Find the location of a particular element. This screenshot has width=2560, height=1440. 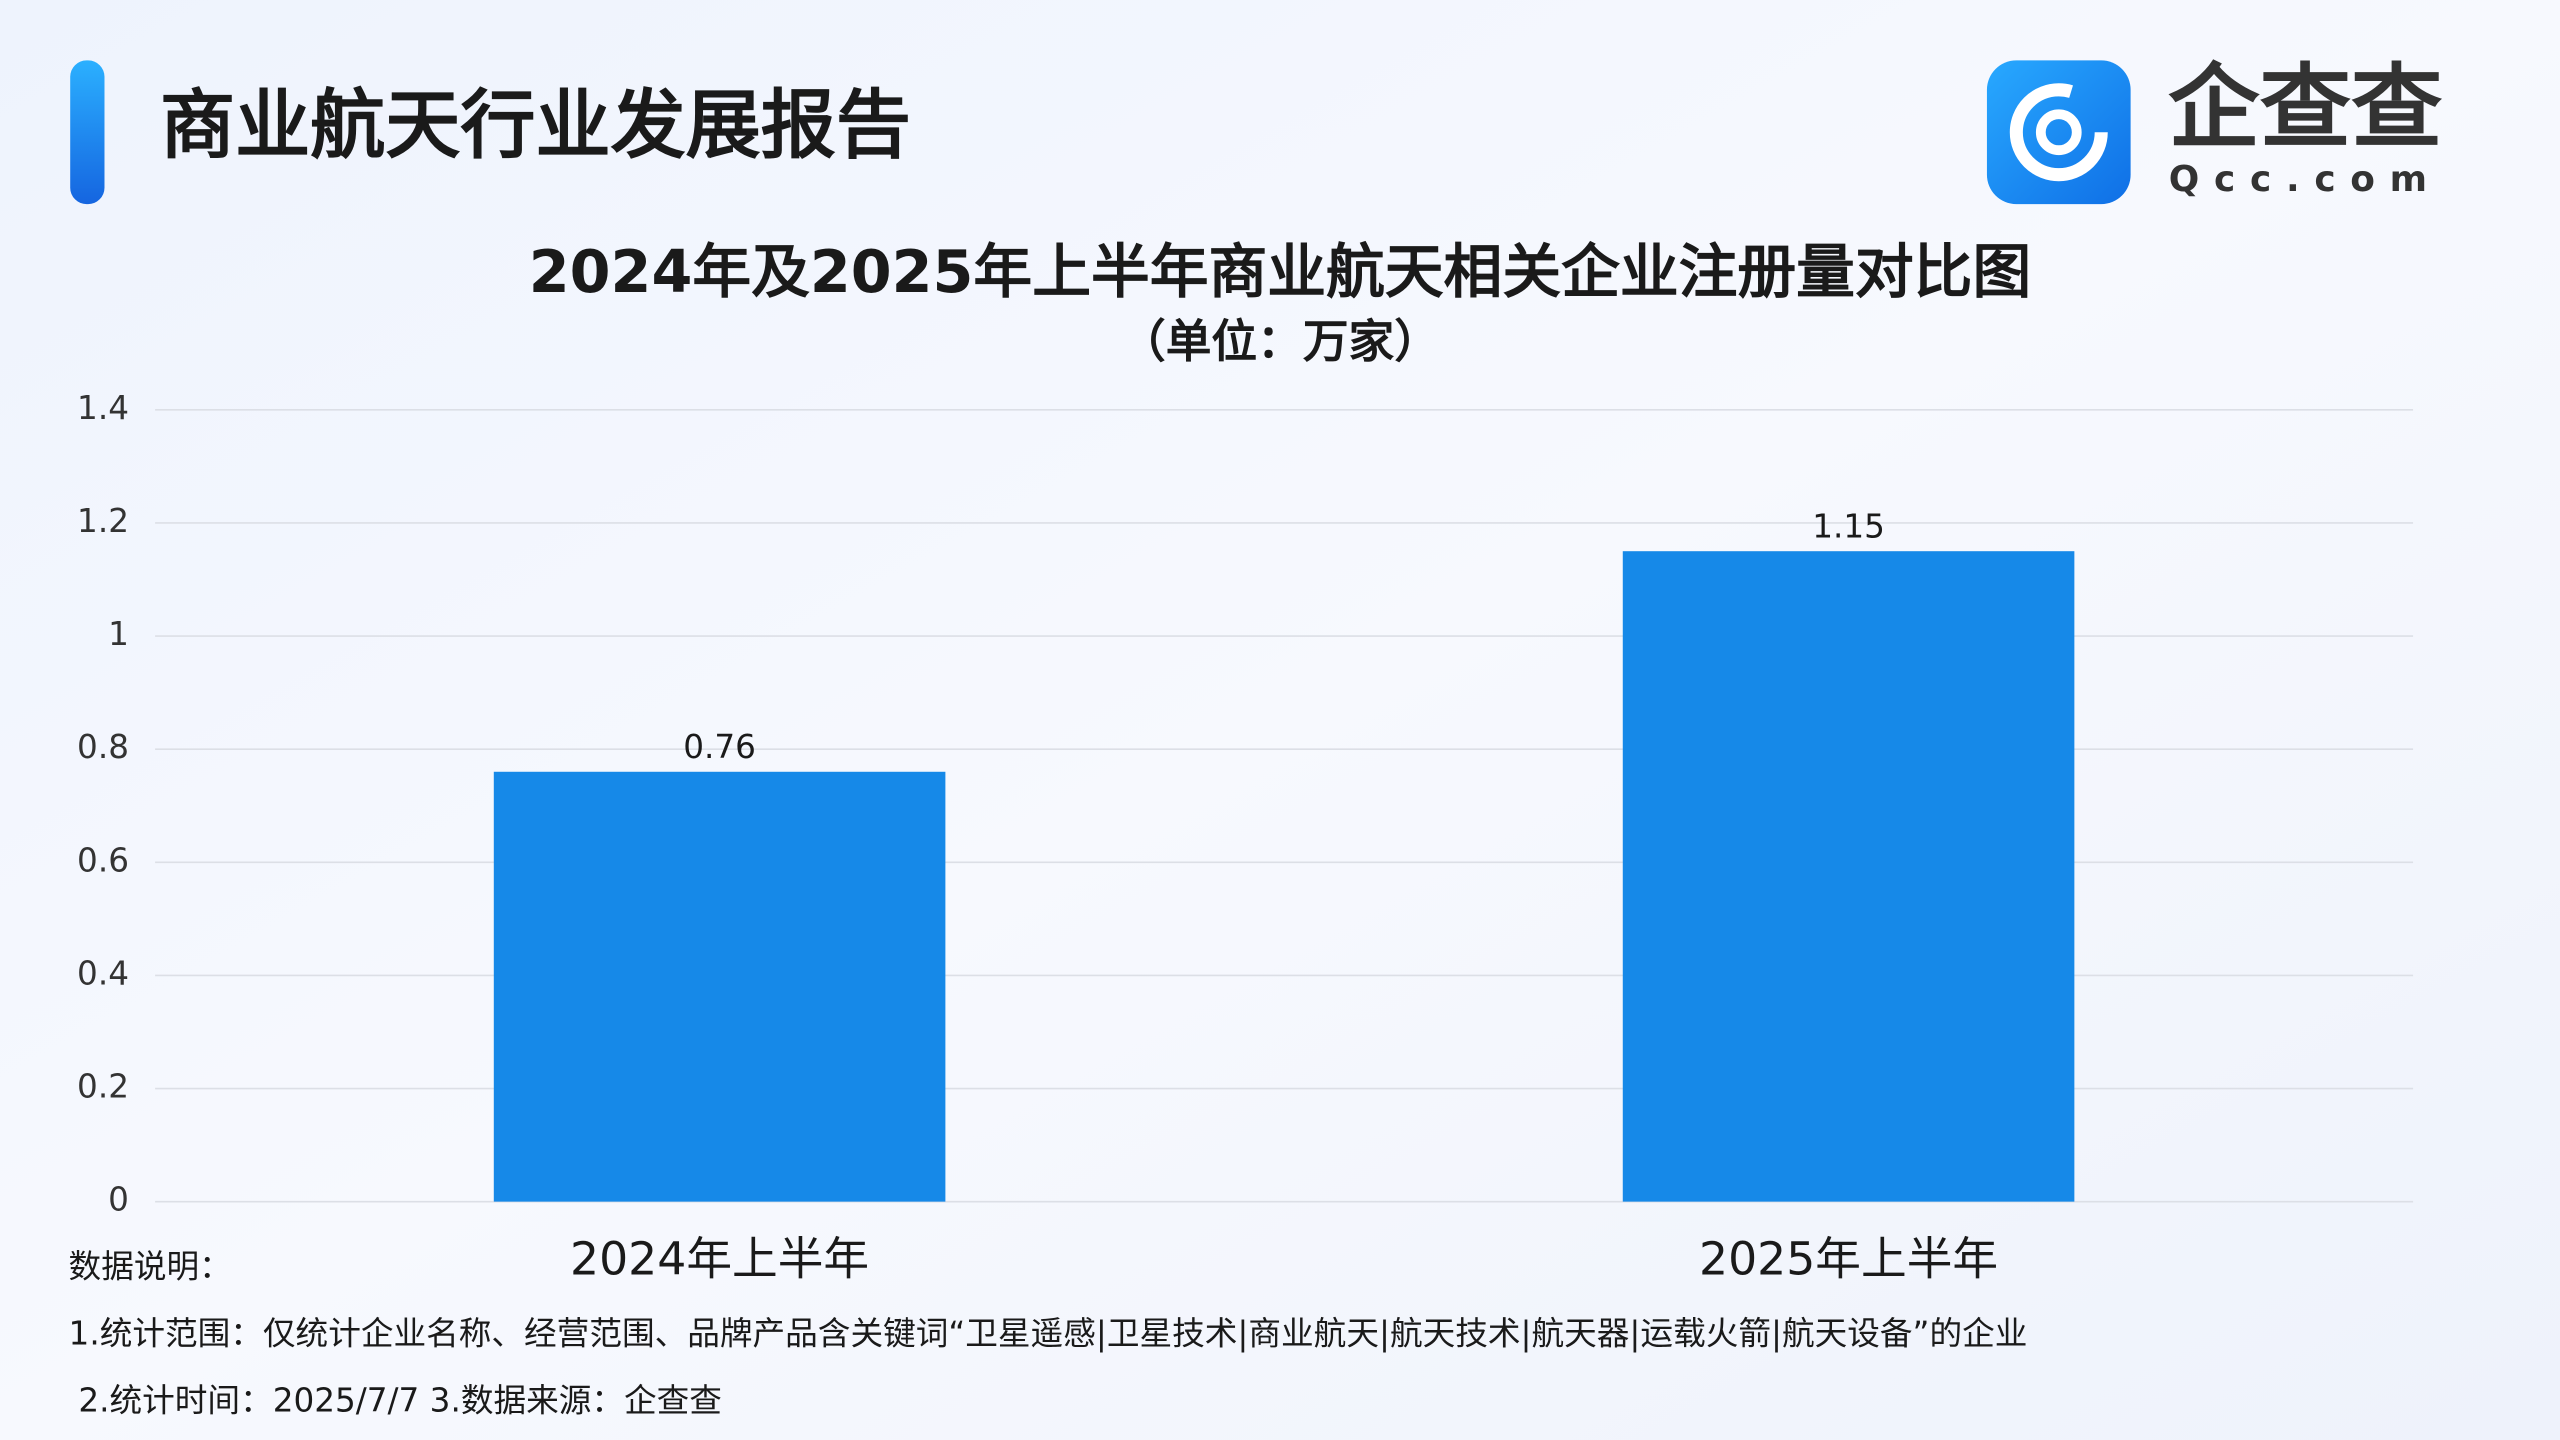

value-label: 1.15 is located at coordinates (1848, 526).